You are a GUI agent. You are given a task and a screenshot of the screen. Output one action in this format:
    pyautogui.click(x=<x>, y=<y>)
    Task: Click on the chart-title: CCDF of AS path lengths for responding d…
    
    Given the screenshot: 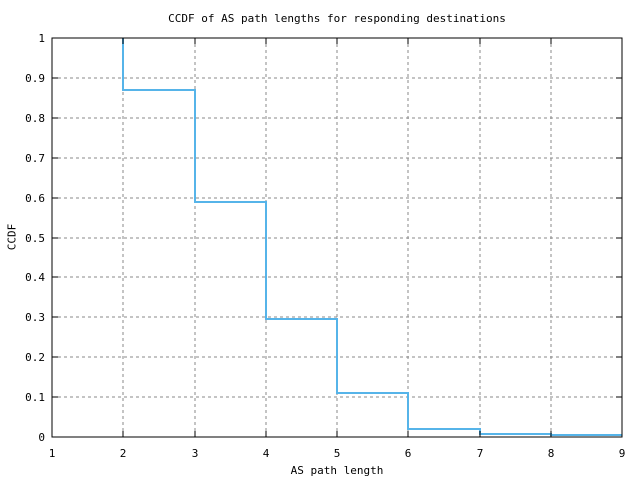 What is the action you would take?
    pyautogui.click(x=337, y=18)
    